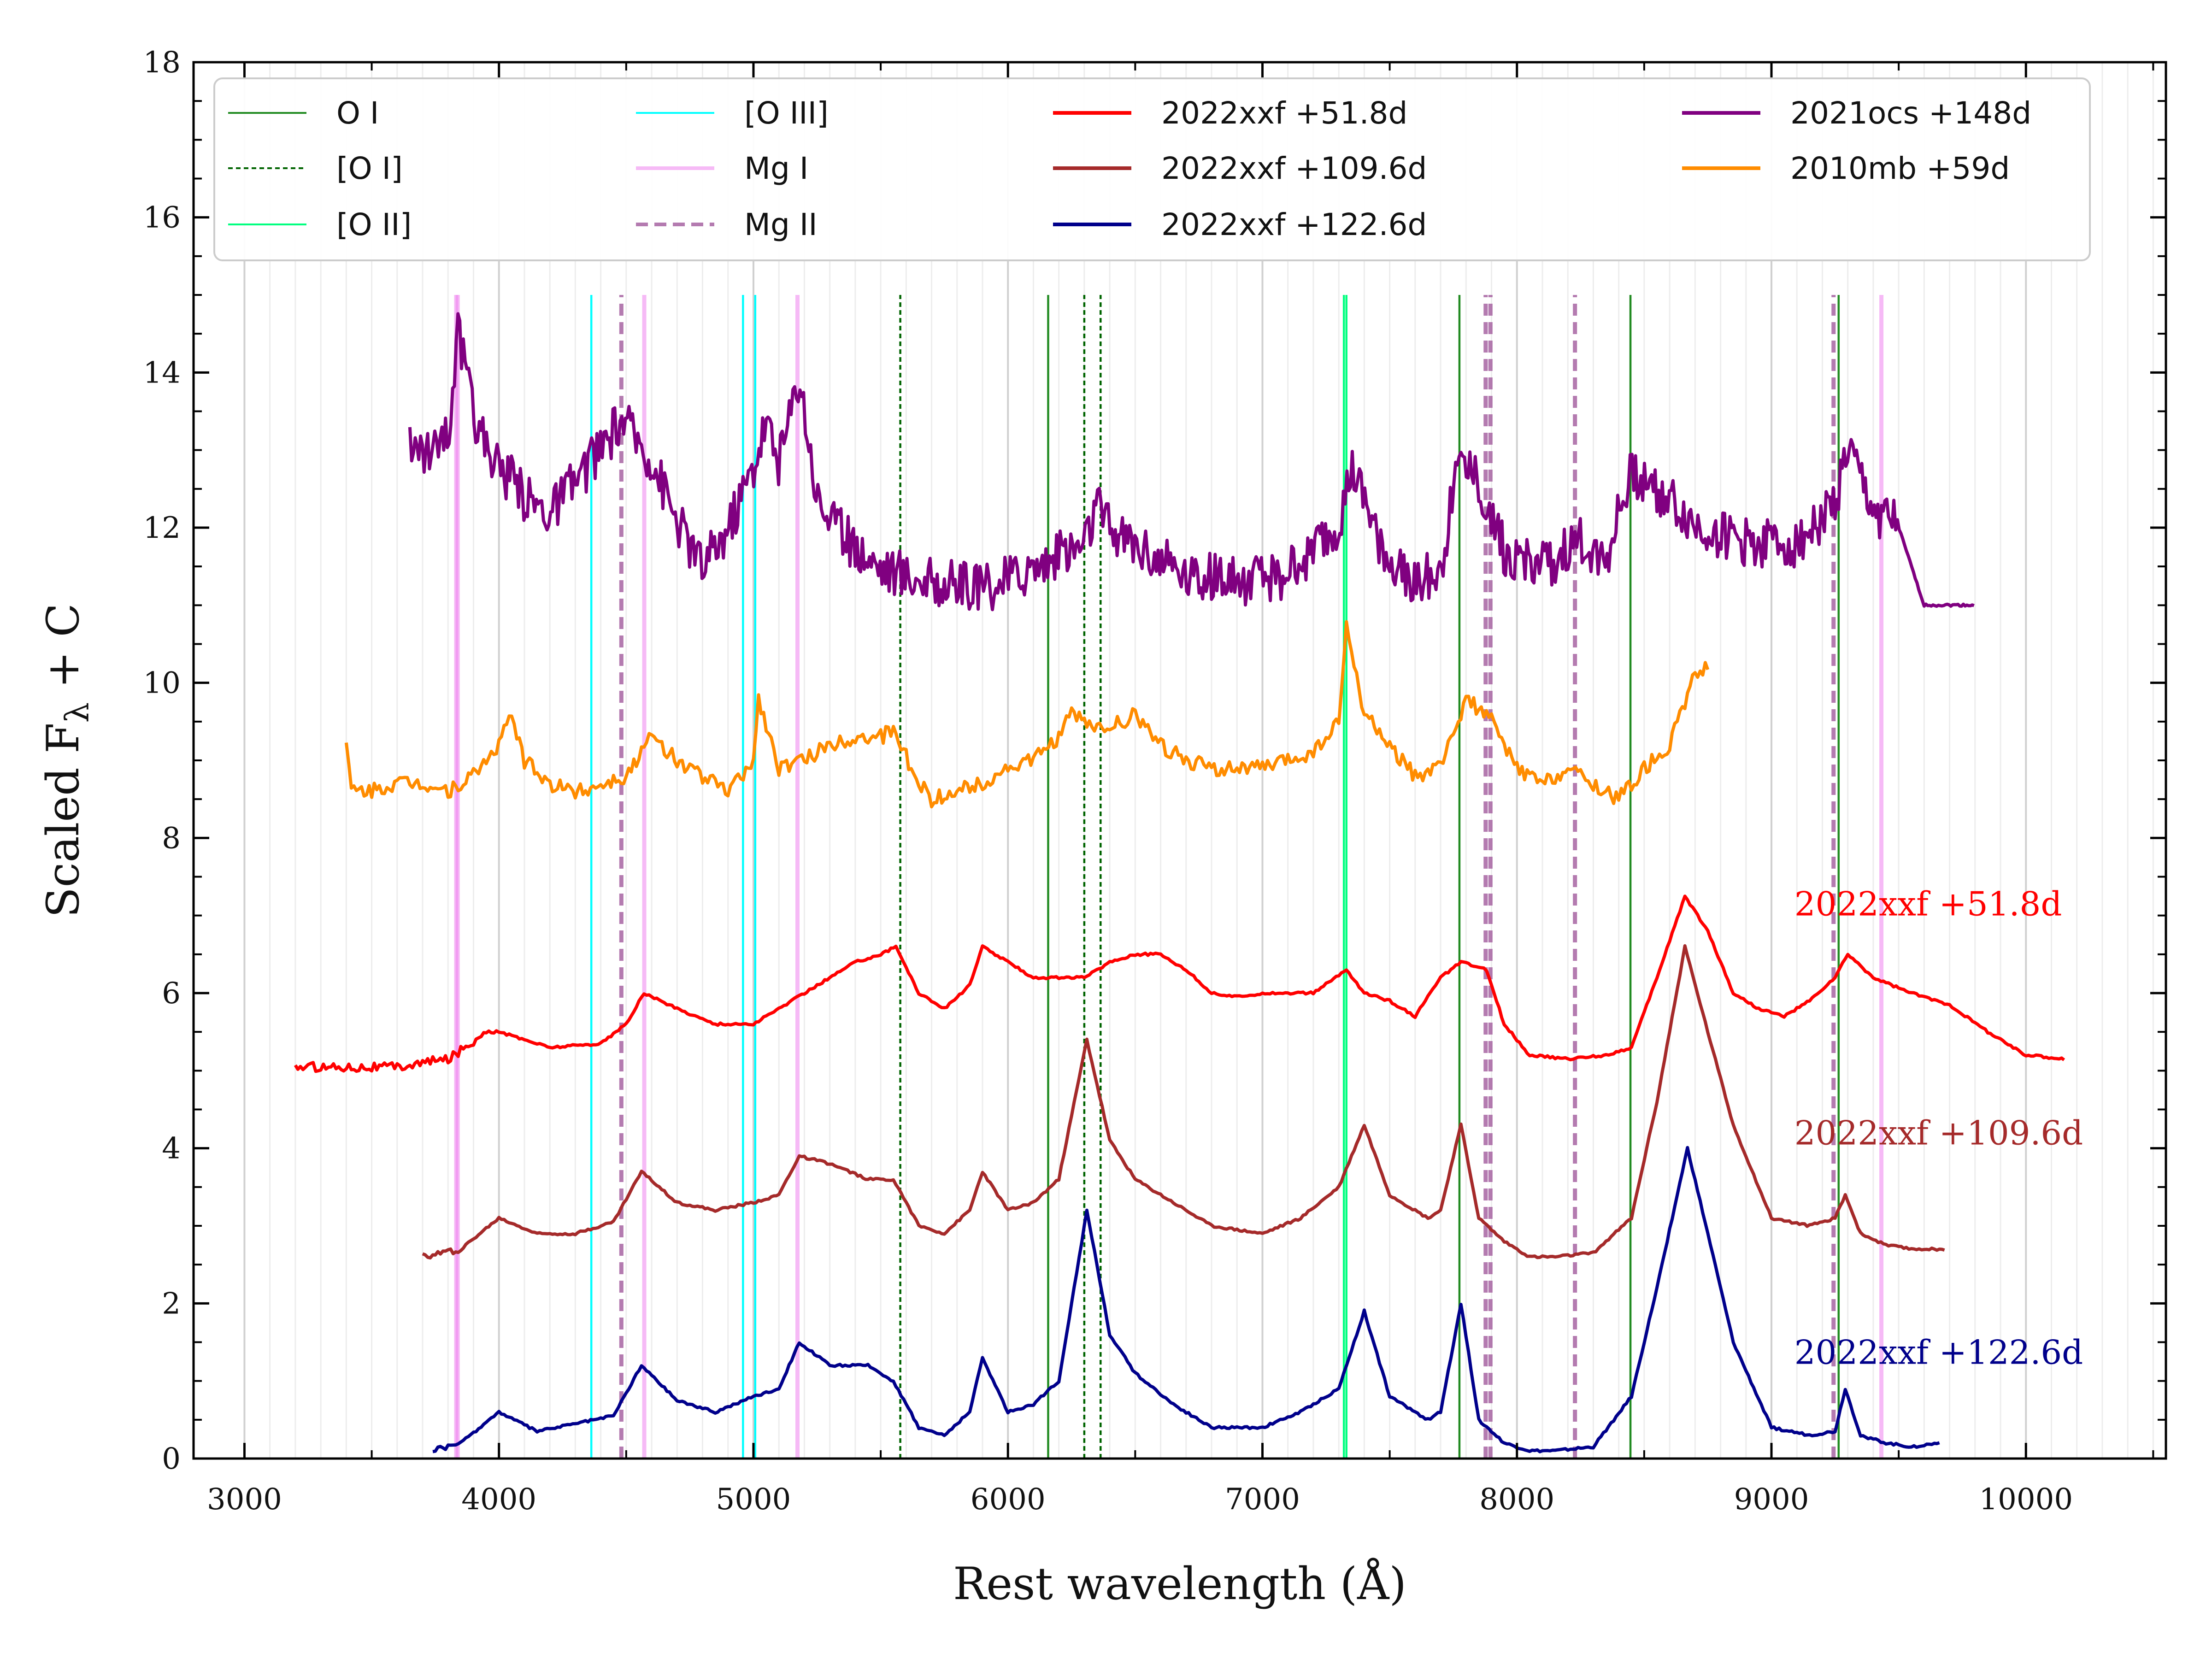 Image resolution: width=2212 pixels, height=1659 pixels. Describe the element at coordinates (753, 1500) in the screenshot. I see `x-tick-label: 5000` at that location.